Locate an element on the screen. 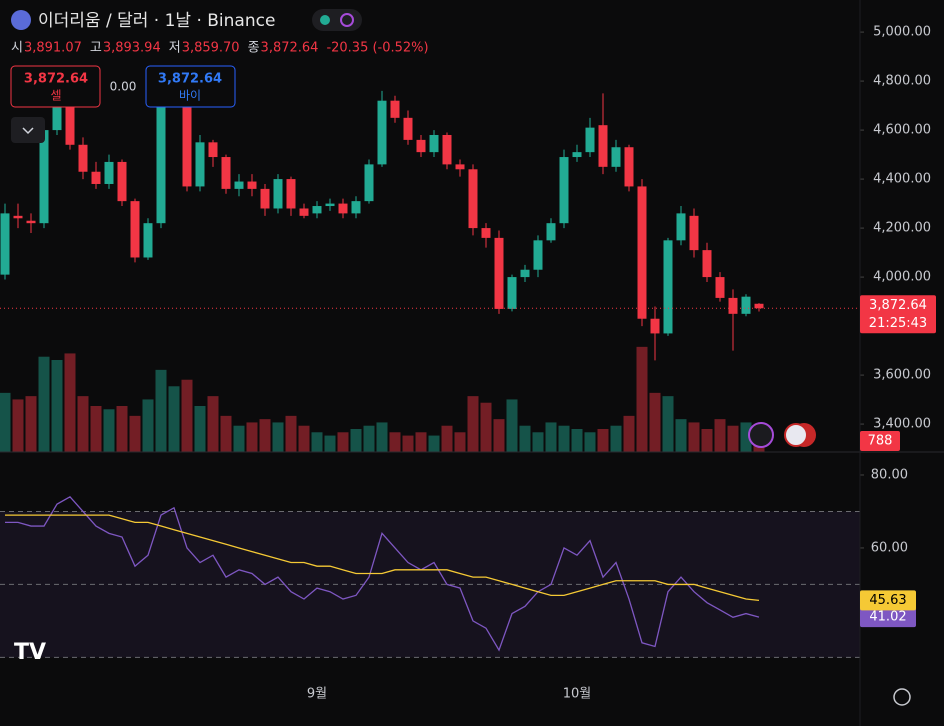 This screenshot has height=726, width=944. sell-button is located at coordinates (55, 86).